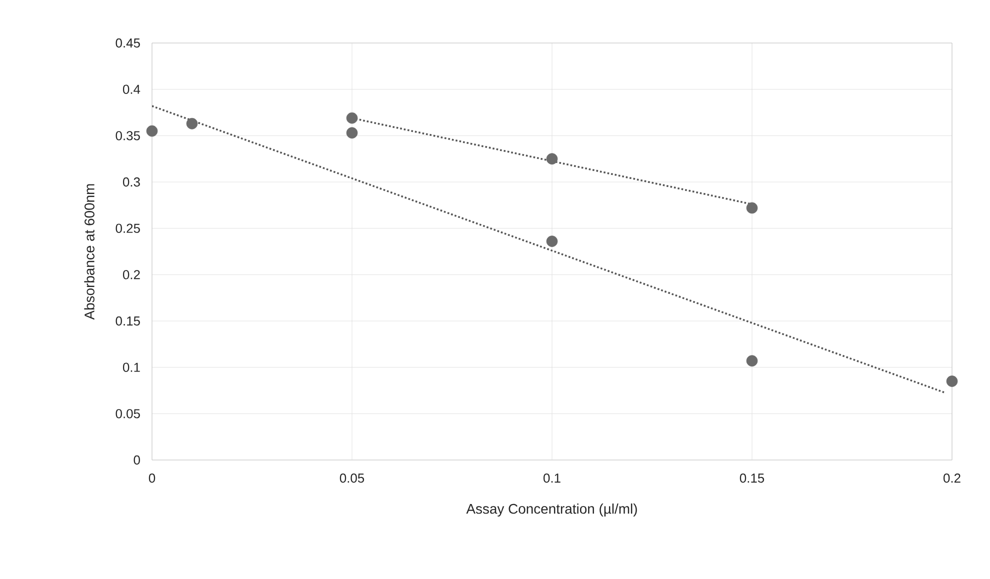  What do you see at coordinates (552, 478) in the screenshot?
I see `x-tick-label: 0.1` at bounding box center [552, 478].